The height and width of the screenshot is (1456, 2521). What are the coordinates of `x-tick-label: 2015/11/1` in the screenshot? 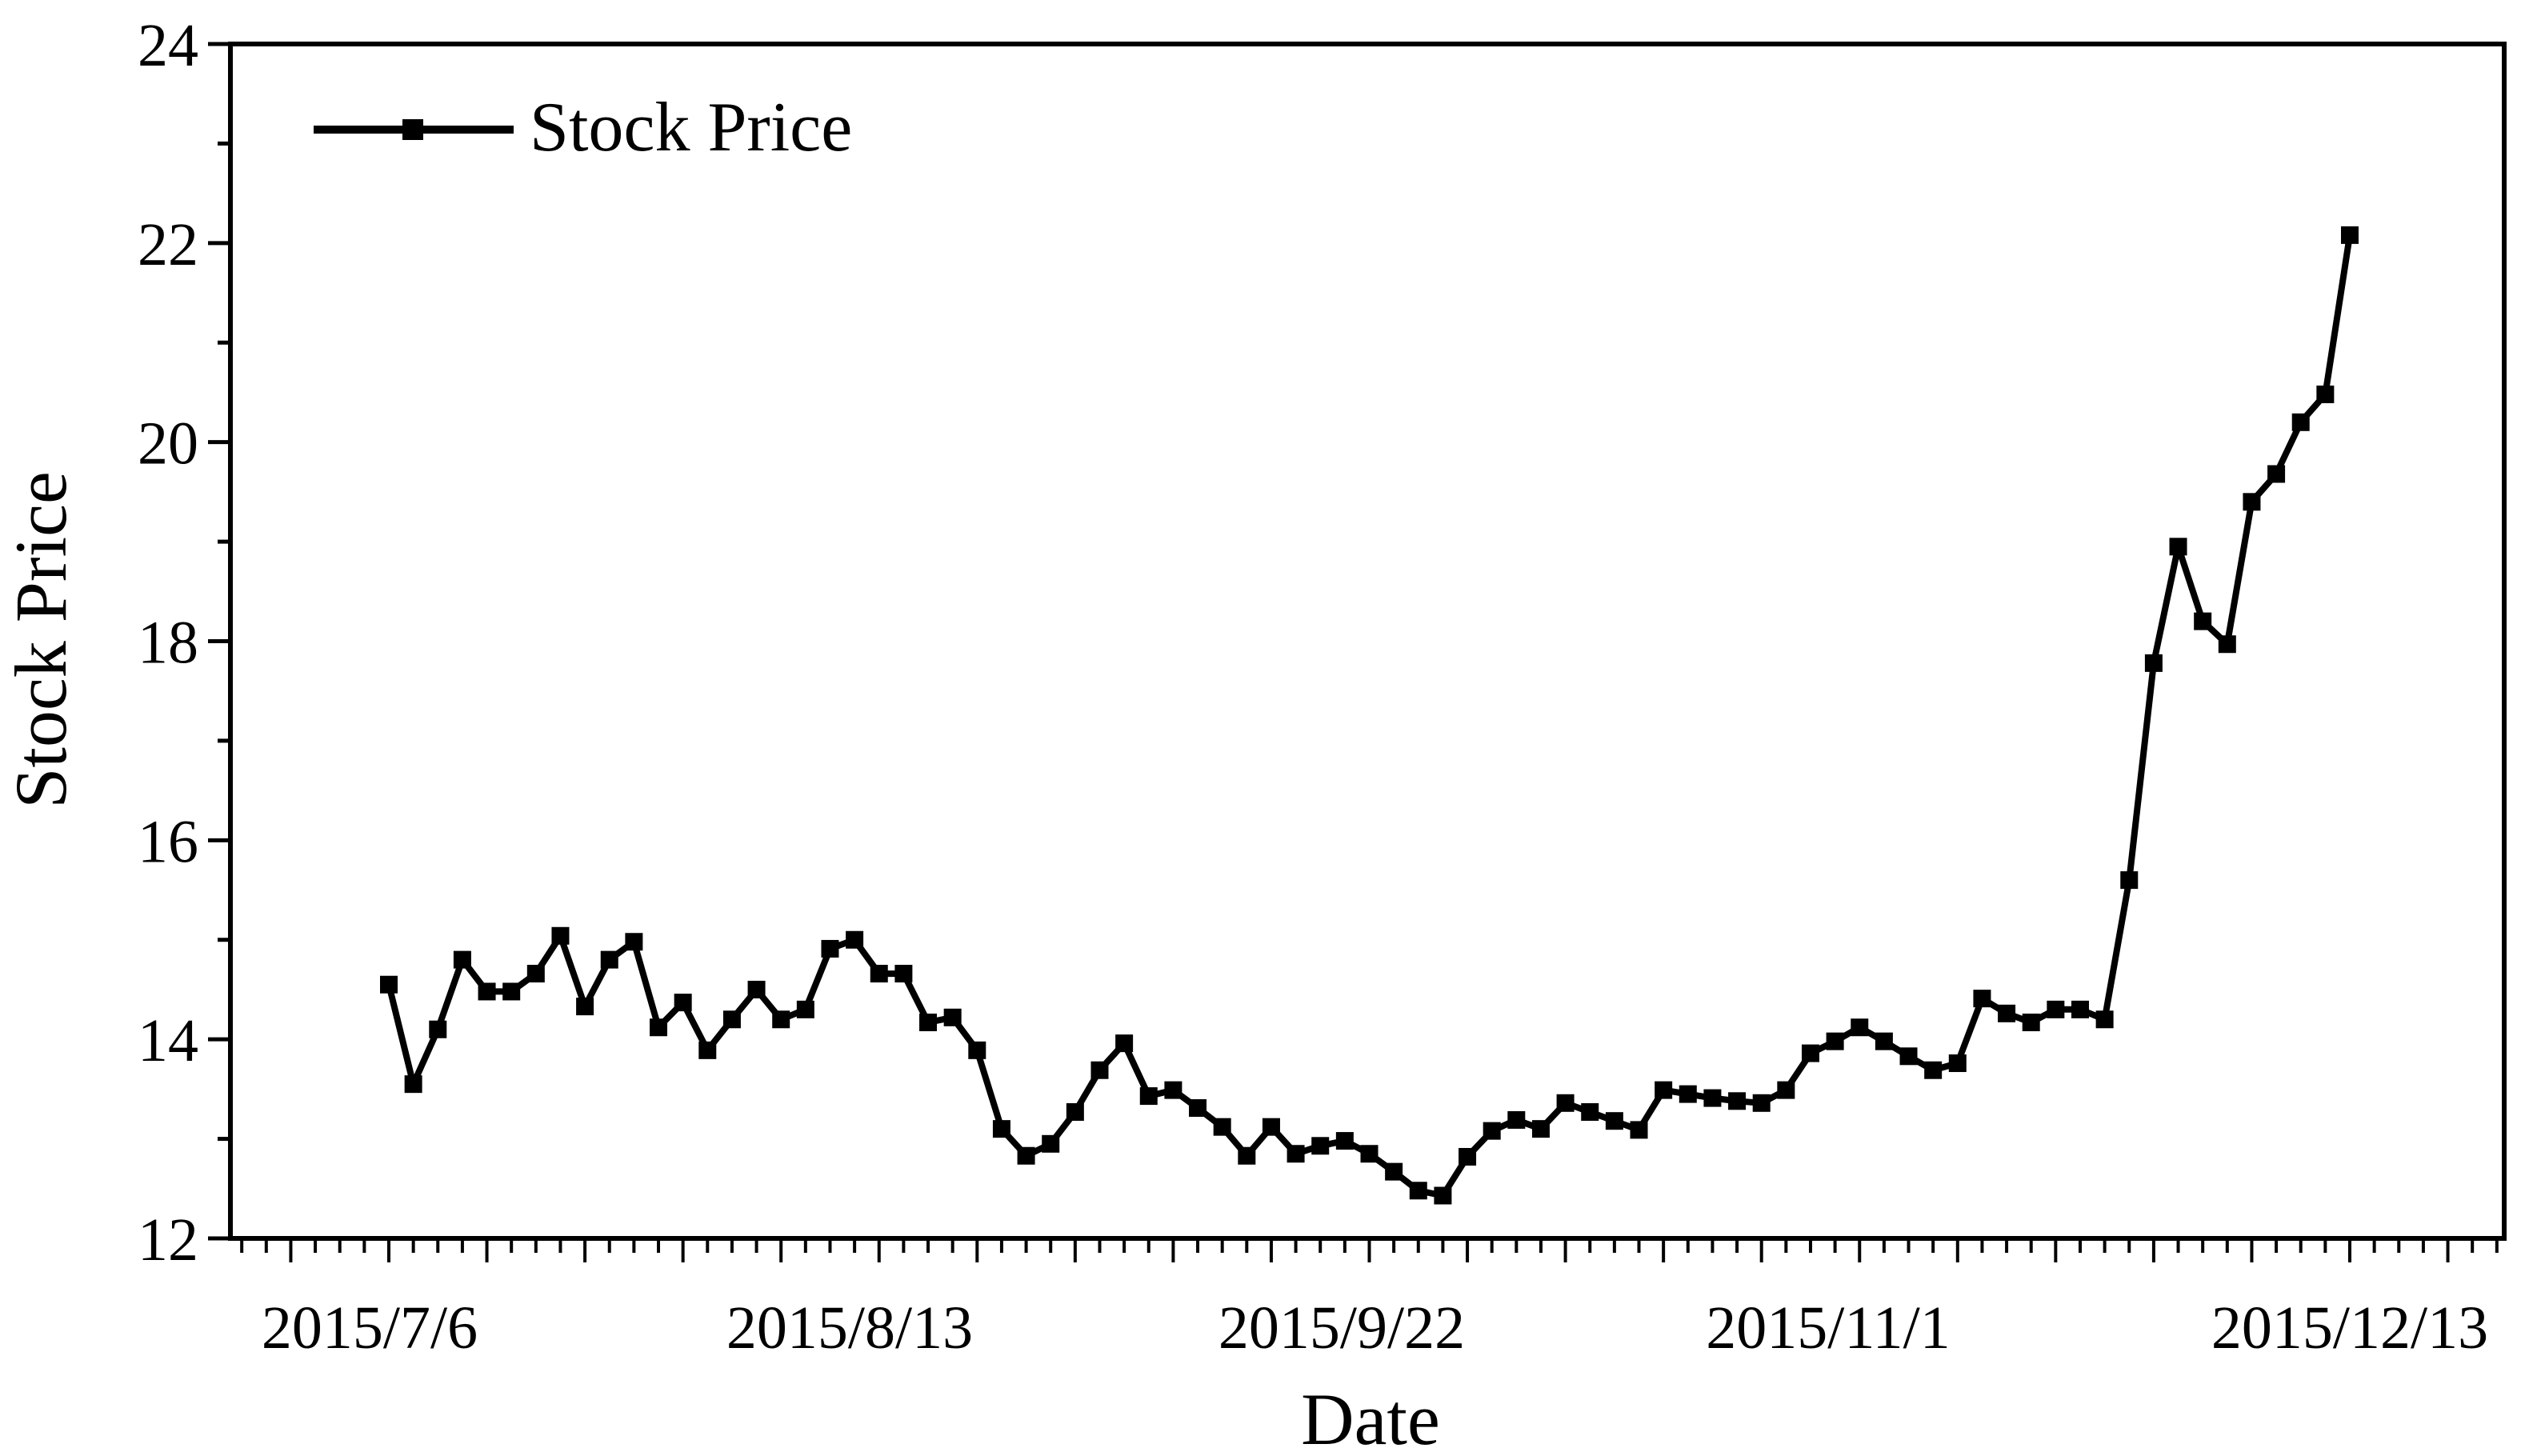 It's located at (1828, 1328).